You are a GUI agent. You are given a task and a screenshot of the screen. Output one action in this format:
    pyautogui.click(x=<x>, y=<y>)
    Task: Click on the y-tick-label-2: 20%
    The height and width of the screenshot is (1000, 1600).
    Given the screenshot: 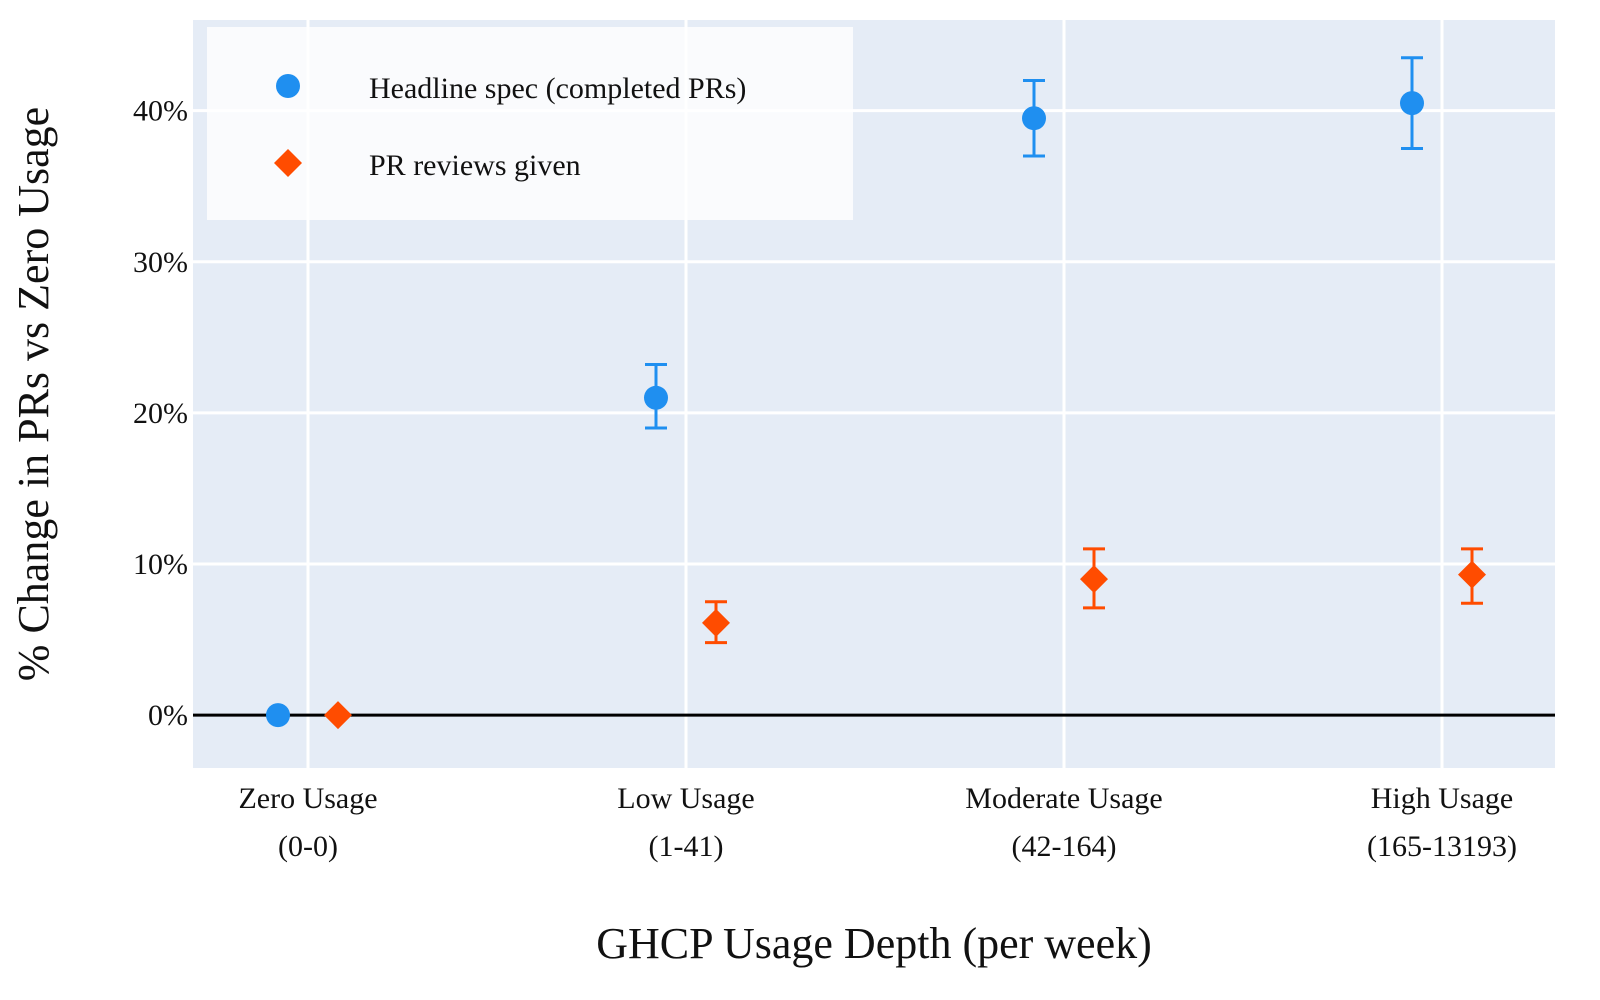 What is the action you would take?
    pyautogui.click(x=160, y=413)
    